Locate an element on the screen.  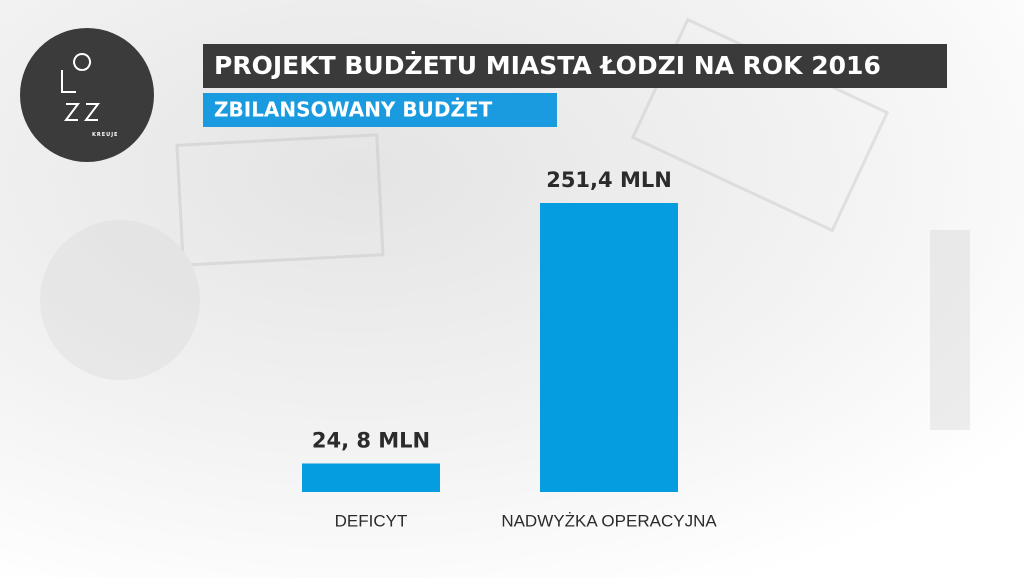
category-label: DEFICYT is located at coordinates (371, 520).